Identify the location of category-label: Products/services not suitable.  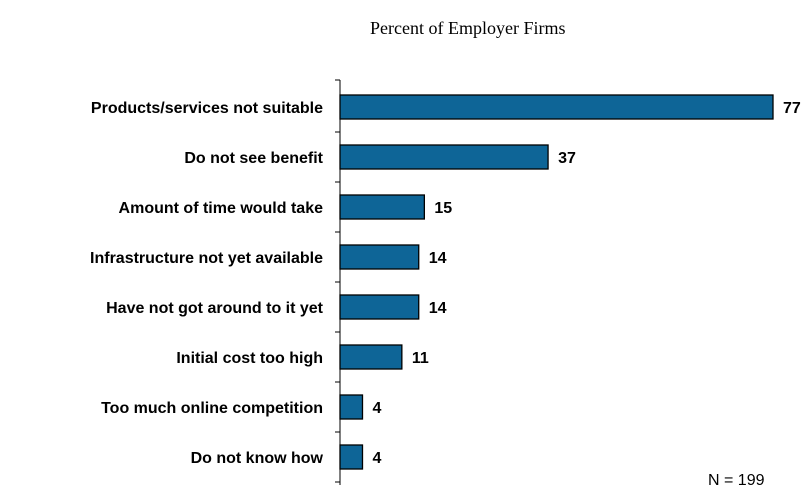
(207, 108).